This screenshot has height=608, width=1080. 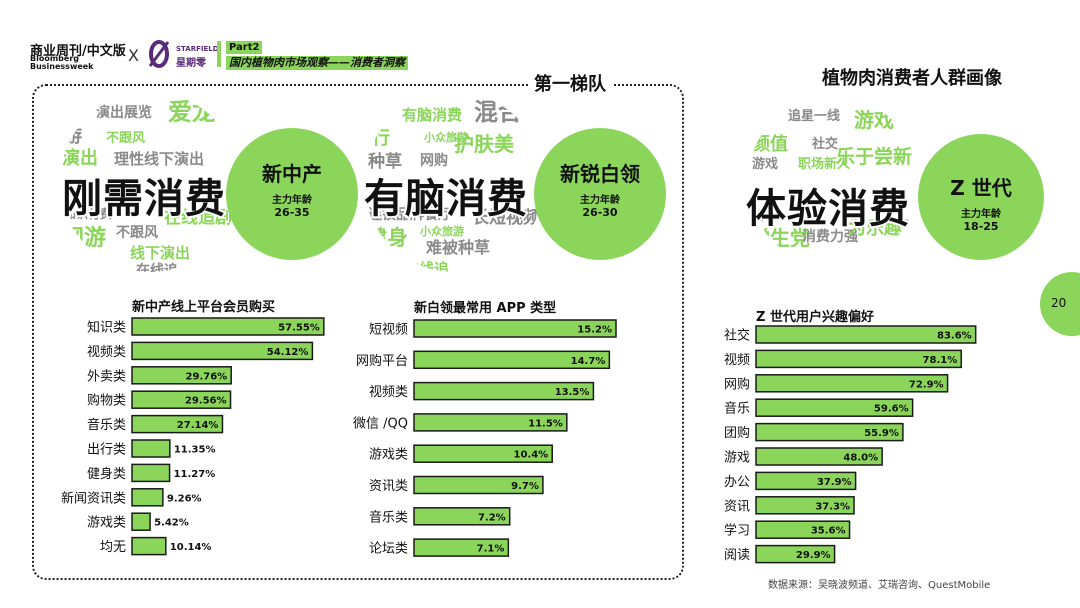 I want to click on cloud-word: 行, so click(x=381, y=138).